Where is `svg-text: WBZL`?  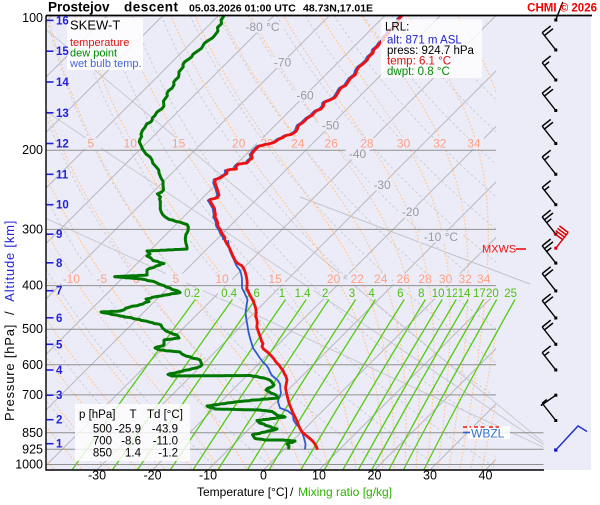
svg-text: WBZL is located at coordinates (488, 434).